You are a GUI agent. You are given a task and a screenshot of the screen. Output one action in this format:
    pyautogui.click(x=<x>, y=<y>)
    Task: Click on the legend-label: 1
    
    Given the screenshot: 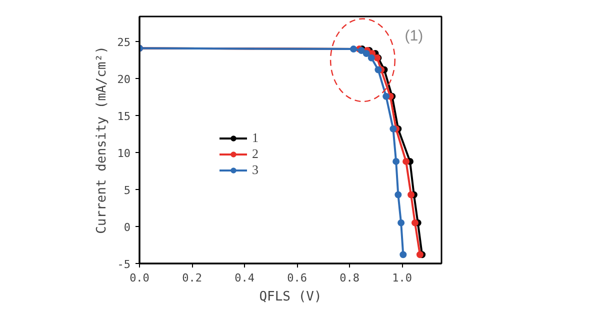 What is the action you would take?
    pyautogui.click(x=256, y=138)
    